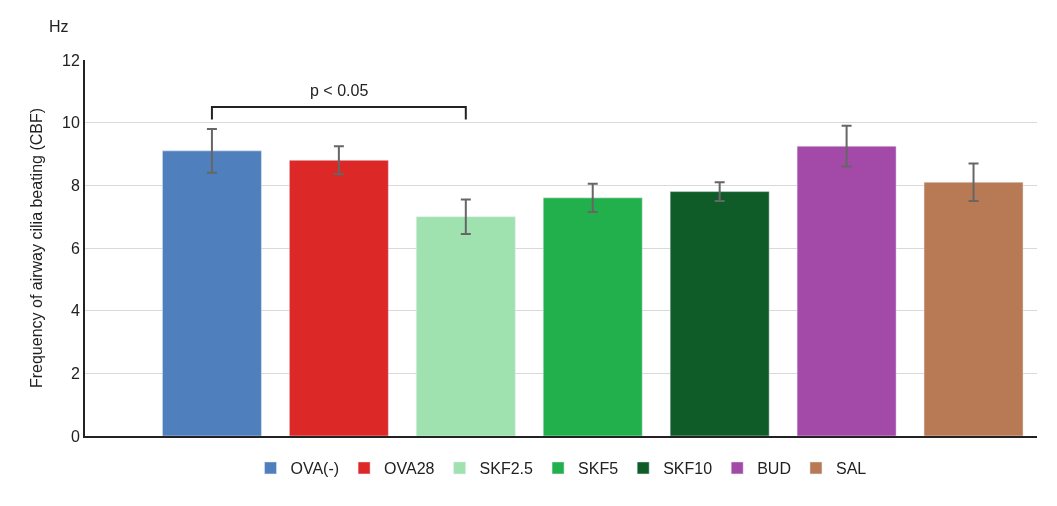 The image size is (1057, 506). I want to click on legend-label: SKF2.5, so click(506, 469).